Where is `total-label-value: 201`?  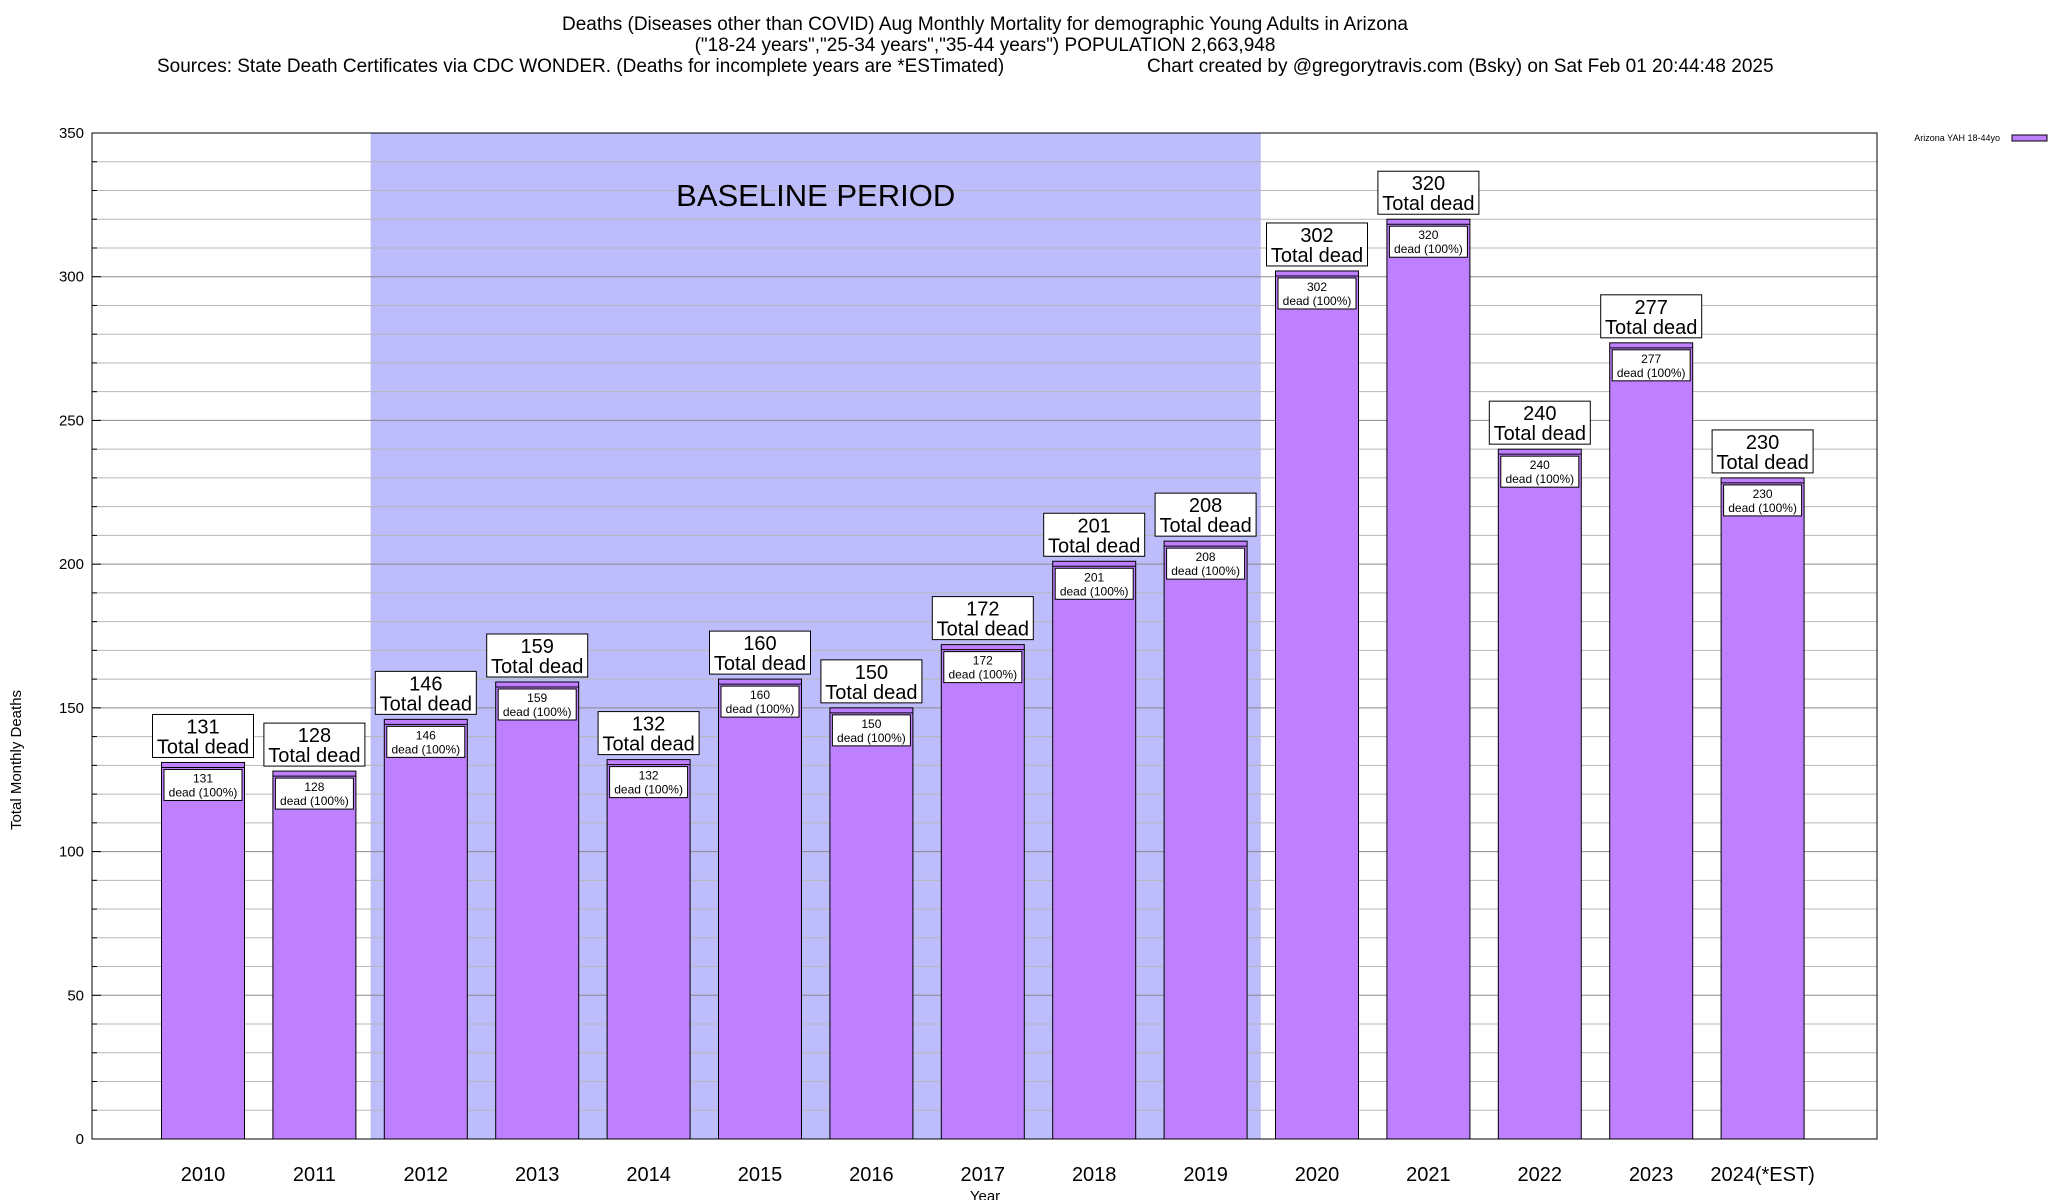
total-label-value: 201 is located at coordinates (1094, 526).